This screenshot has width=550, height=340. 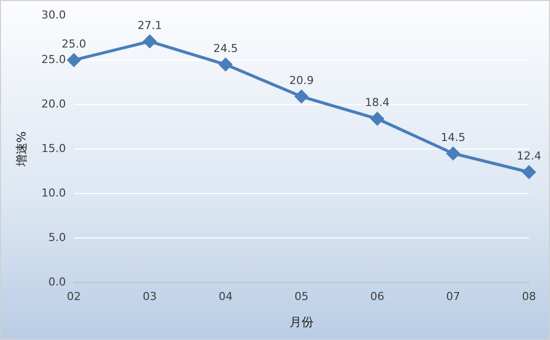 I want to click on y-tick-label: 25.0, so click(x=53, y=59).